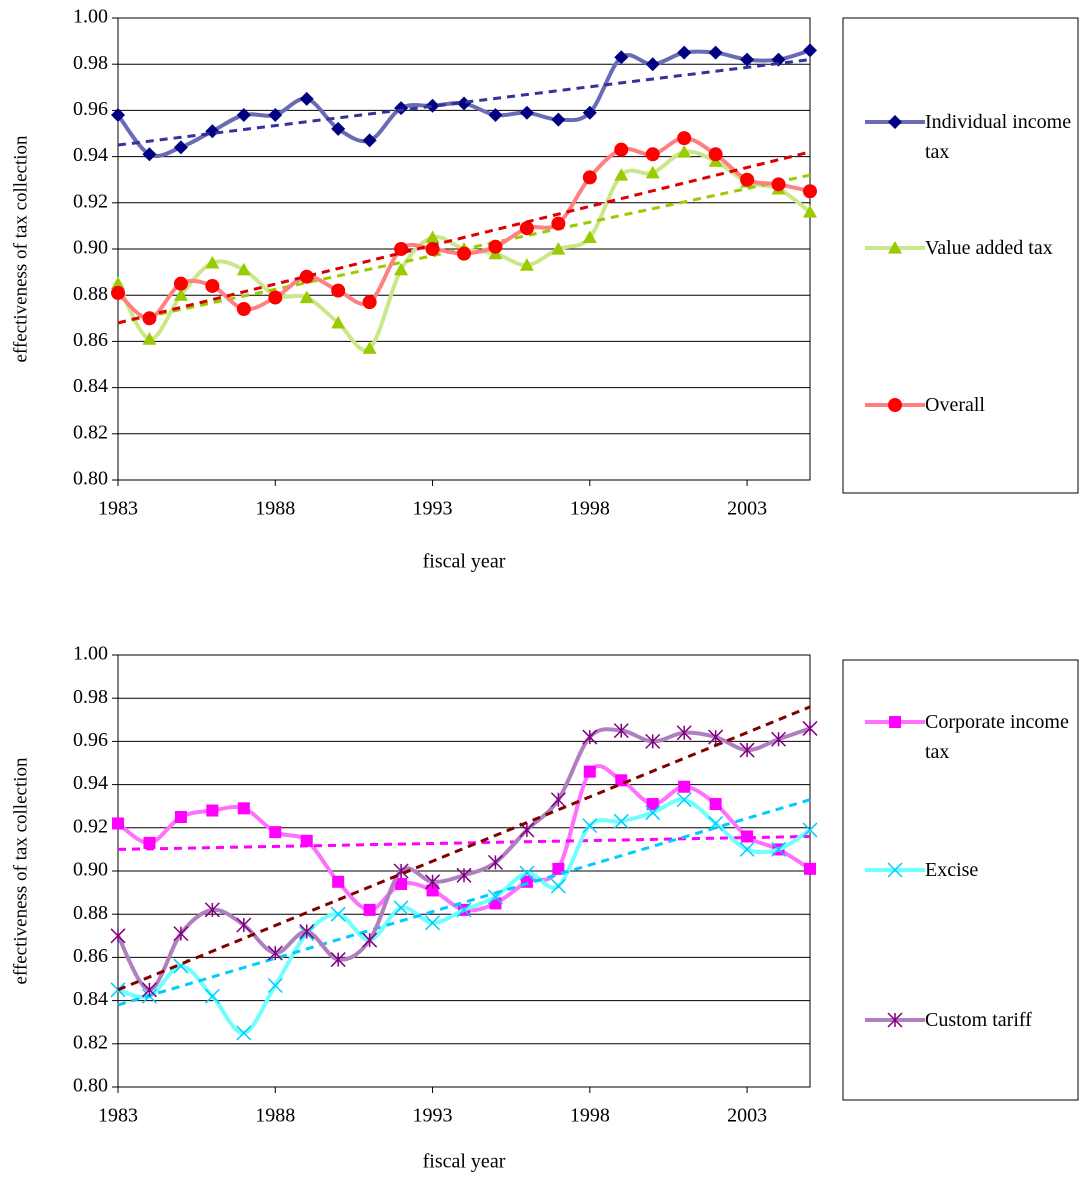 The image size is (1081, 1178). I want to click on legend-label: Individual income tax, so click(998, 137).